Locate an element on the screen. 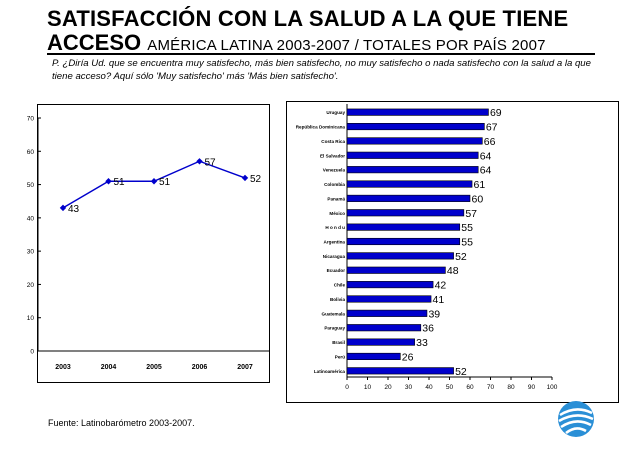 The height and width of the screenshot is (459, 640). category-label: Brasil is located at coordinates (338, 342).